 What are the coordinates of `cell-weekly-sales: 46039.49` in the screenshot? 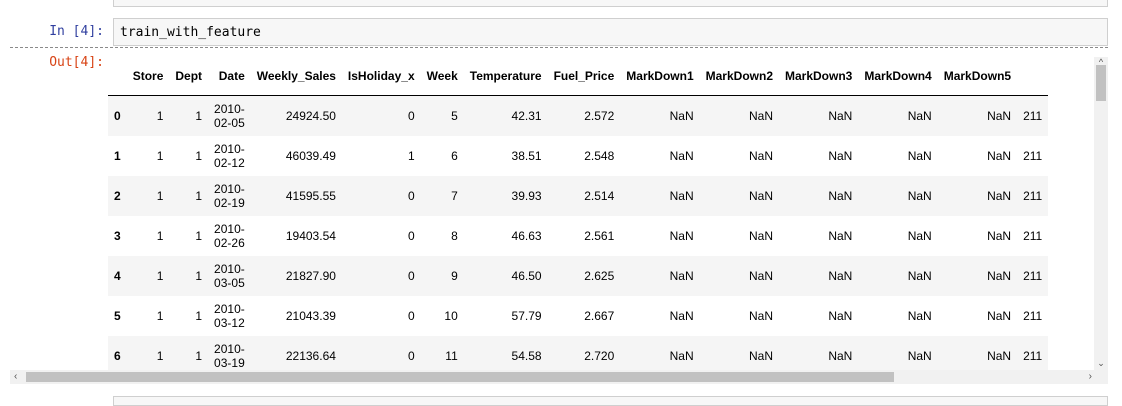 It's located at (310, 156).